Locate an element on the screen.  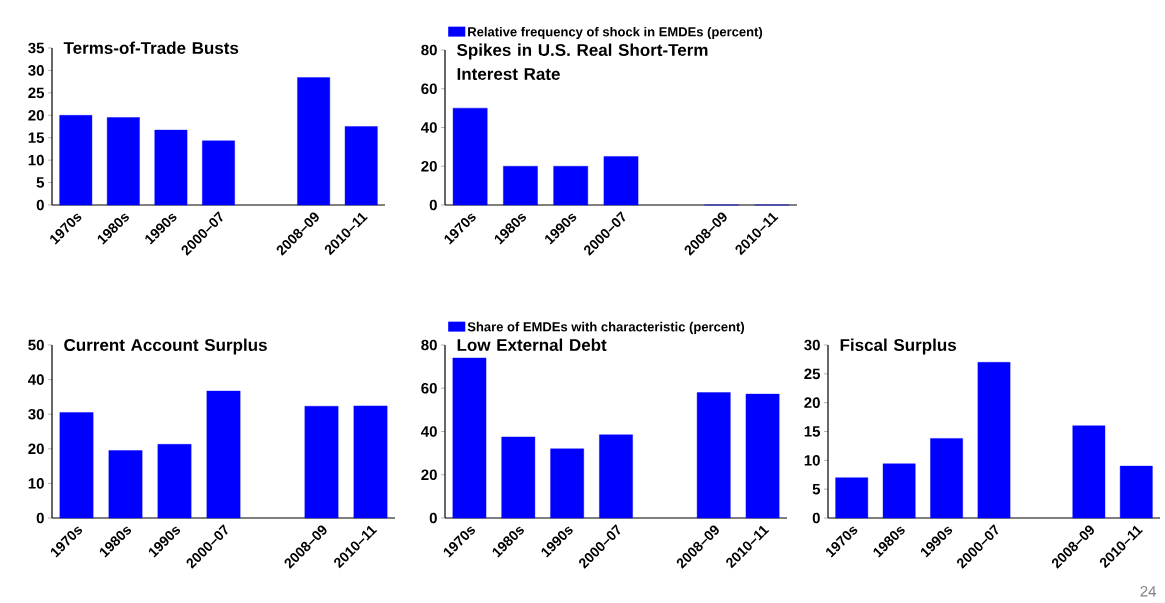
chart-title: Fiscal Surplus is located at coordinates (898, 346).